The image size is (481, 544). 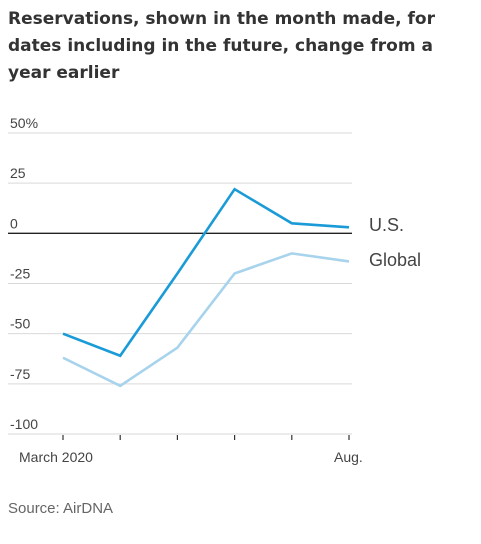 I want to click on x-tick-label-end: Aug., so click(x=348, y=457).